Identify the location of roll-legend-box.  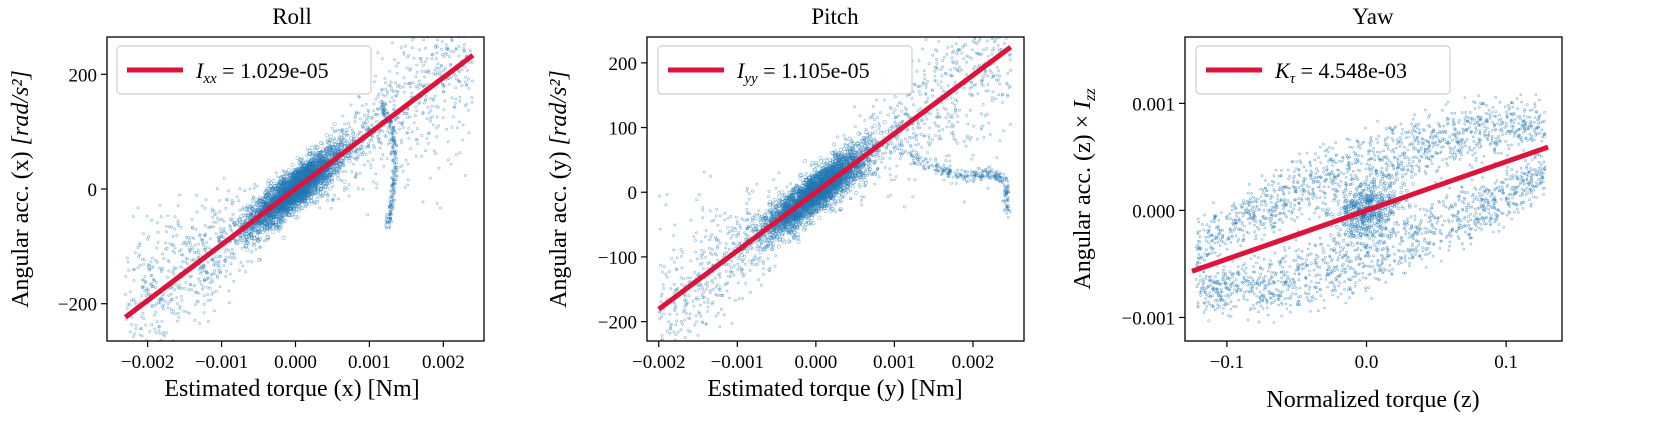
(244, 70).